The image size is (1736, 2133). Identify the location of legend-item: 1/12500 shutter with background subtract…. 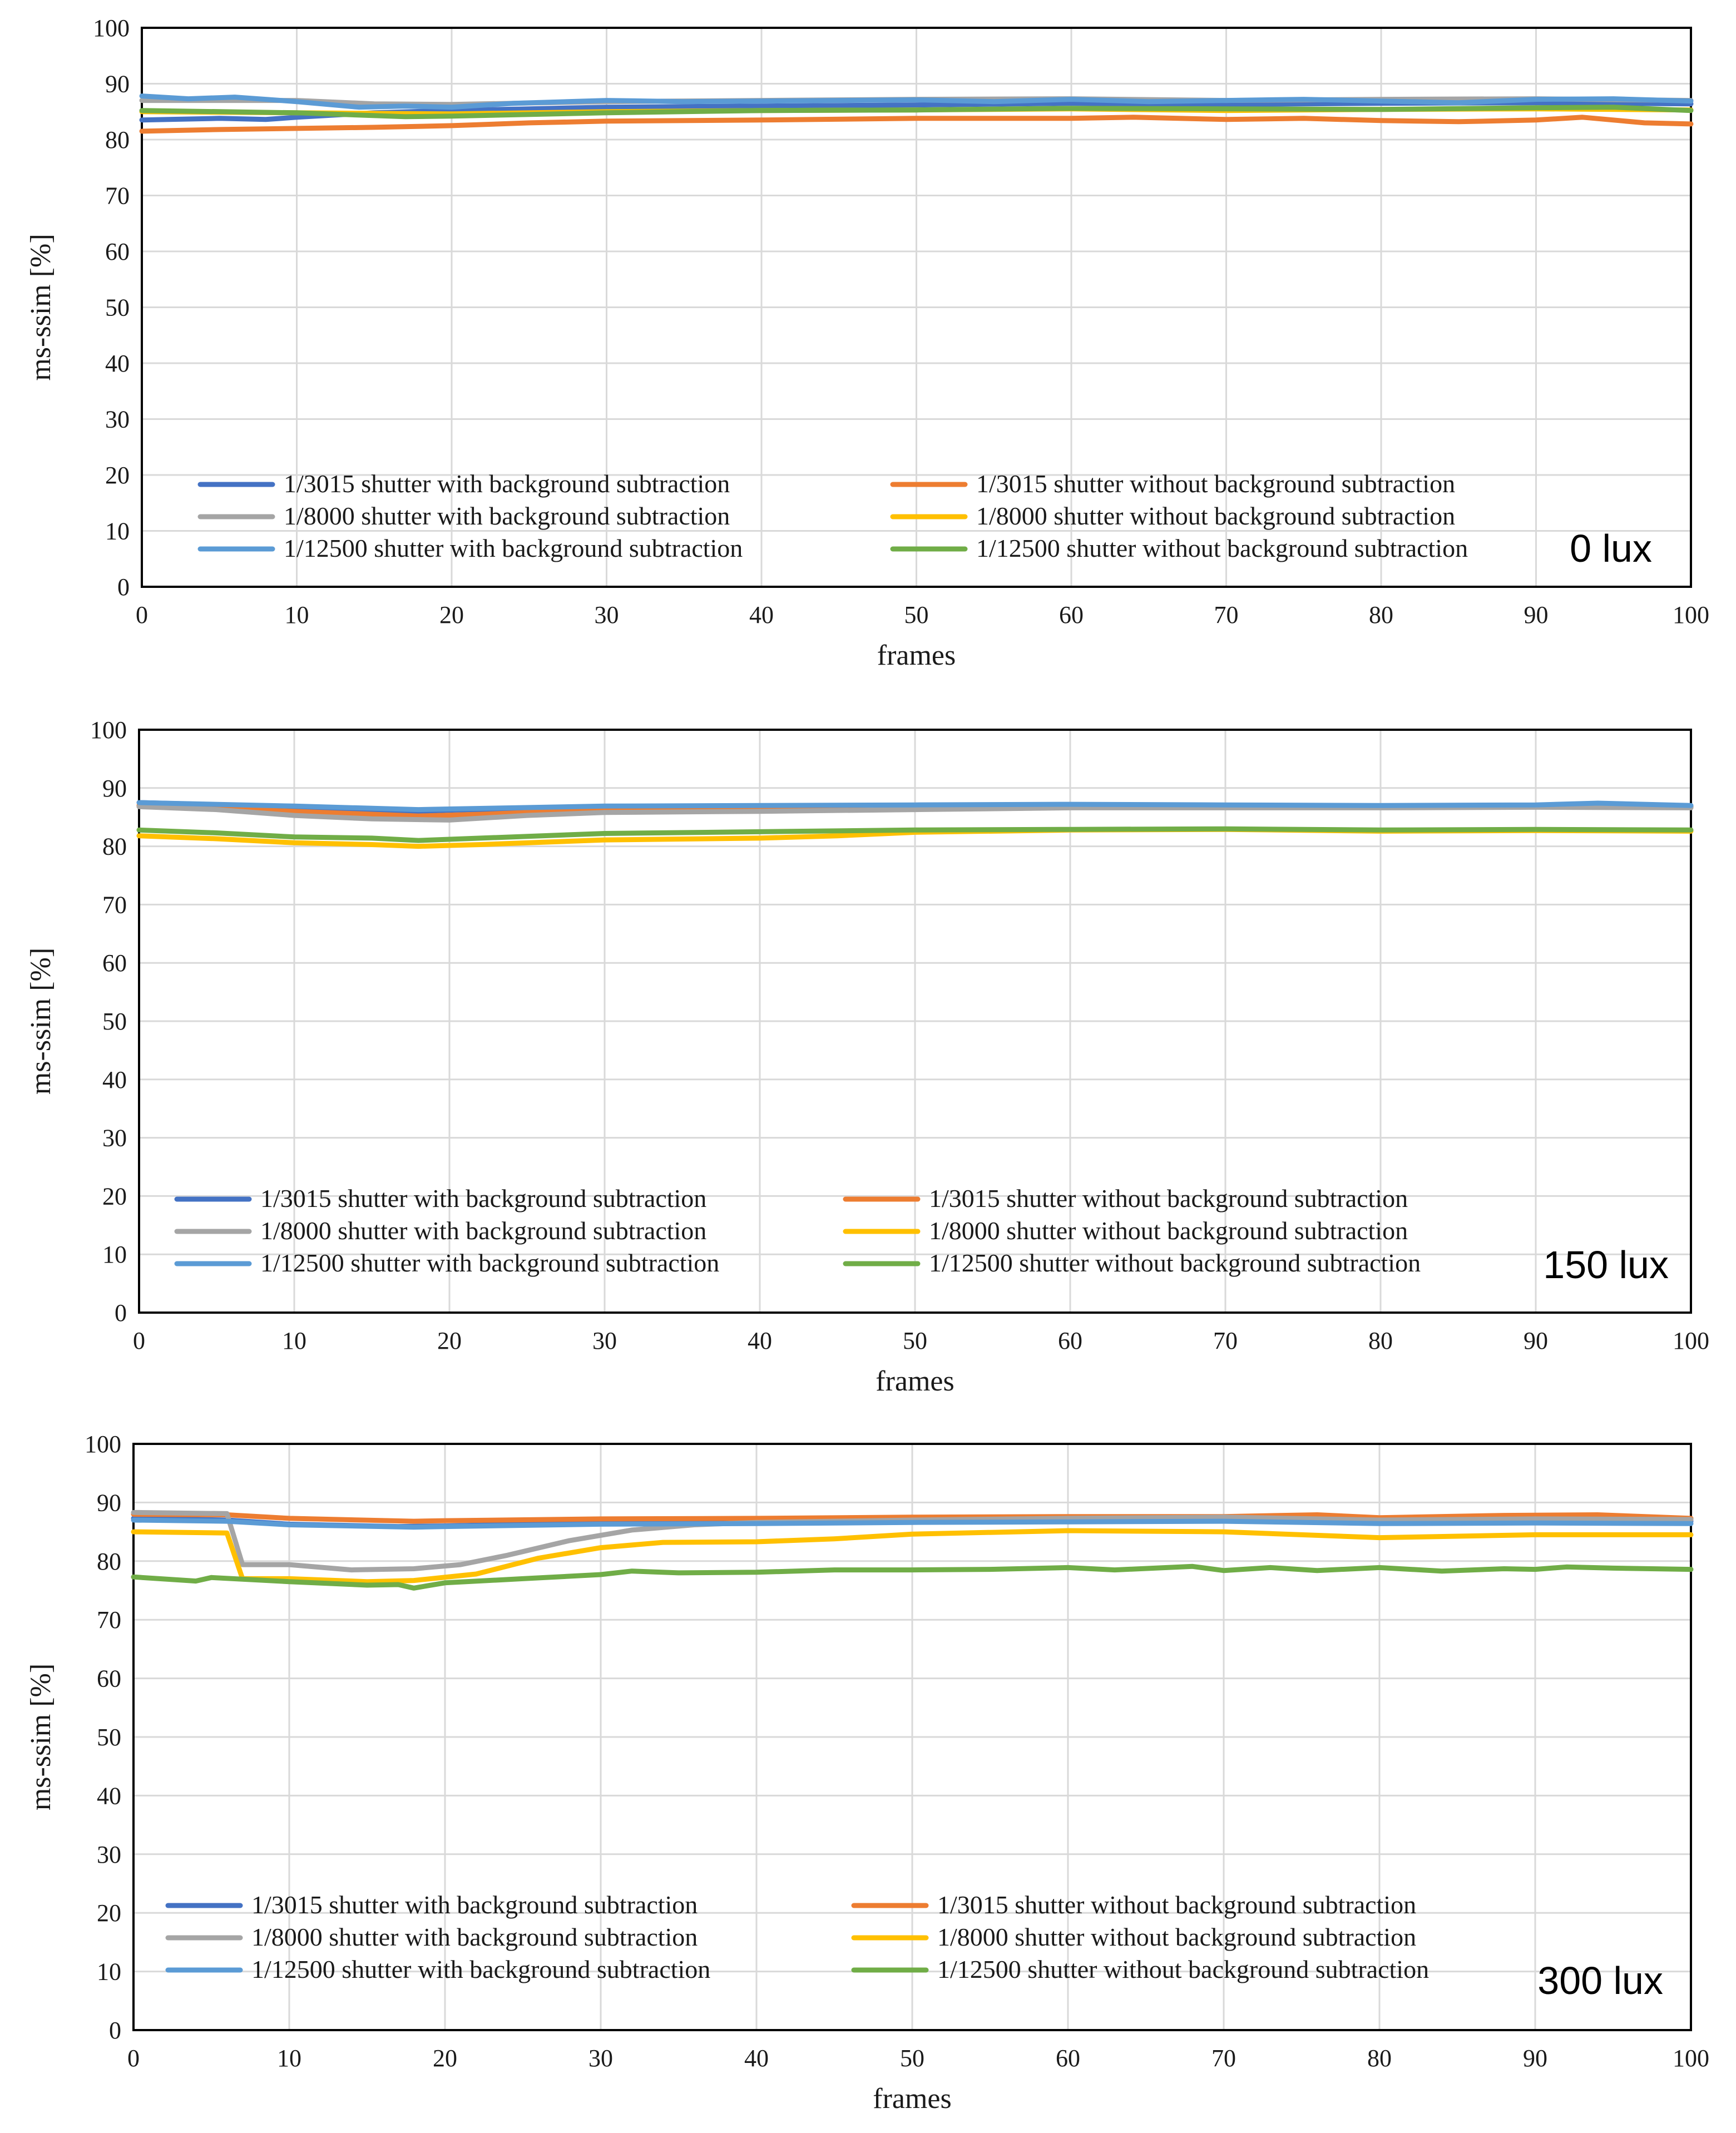
(437, 1969).